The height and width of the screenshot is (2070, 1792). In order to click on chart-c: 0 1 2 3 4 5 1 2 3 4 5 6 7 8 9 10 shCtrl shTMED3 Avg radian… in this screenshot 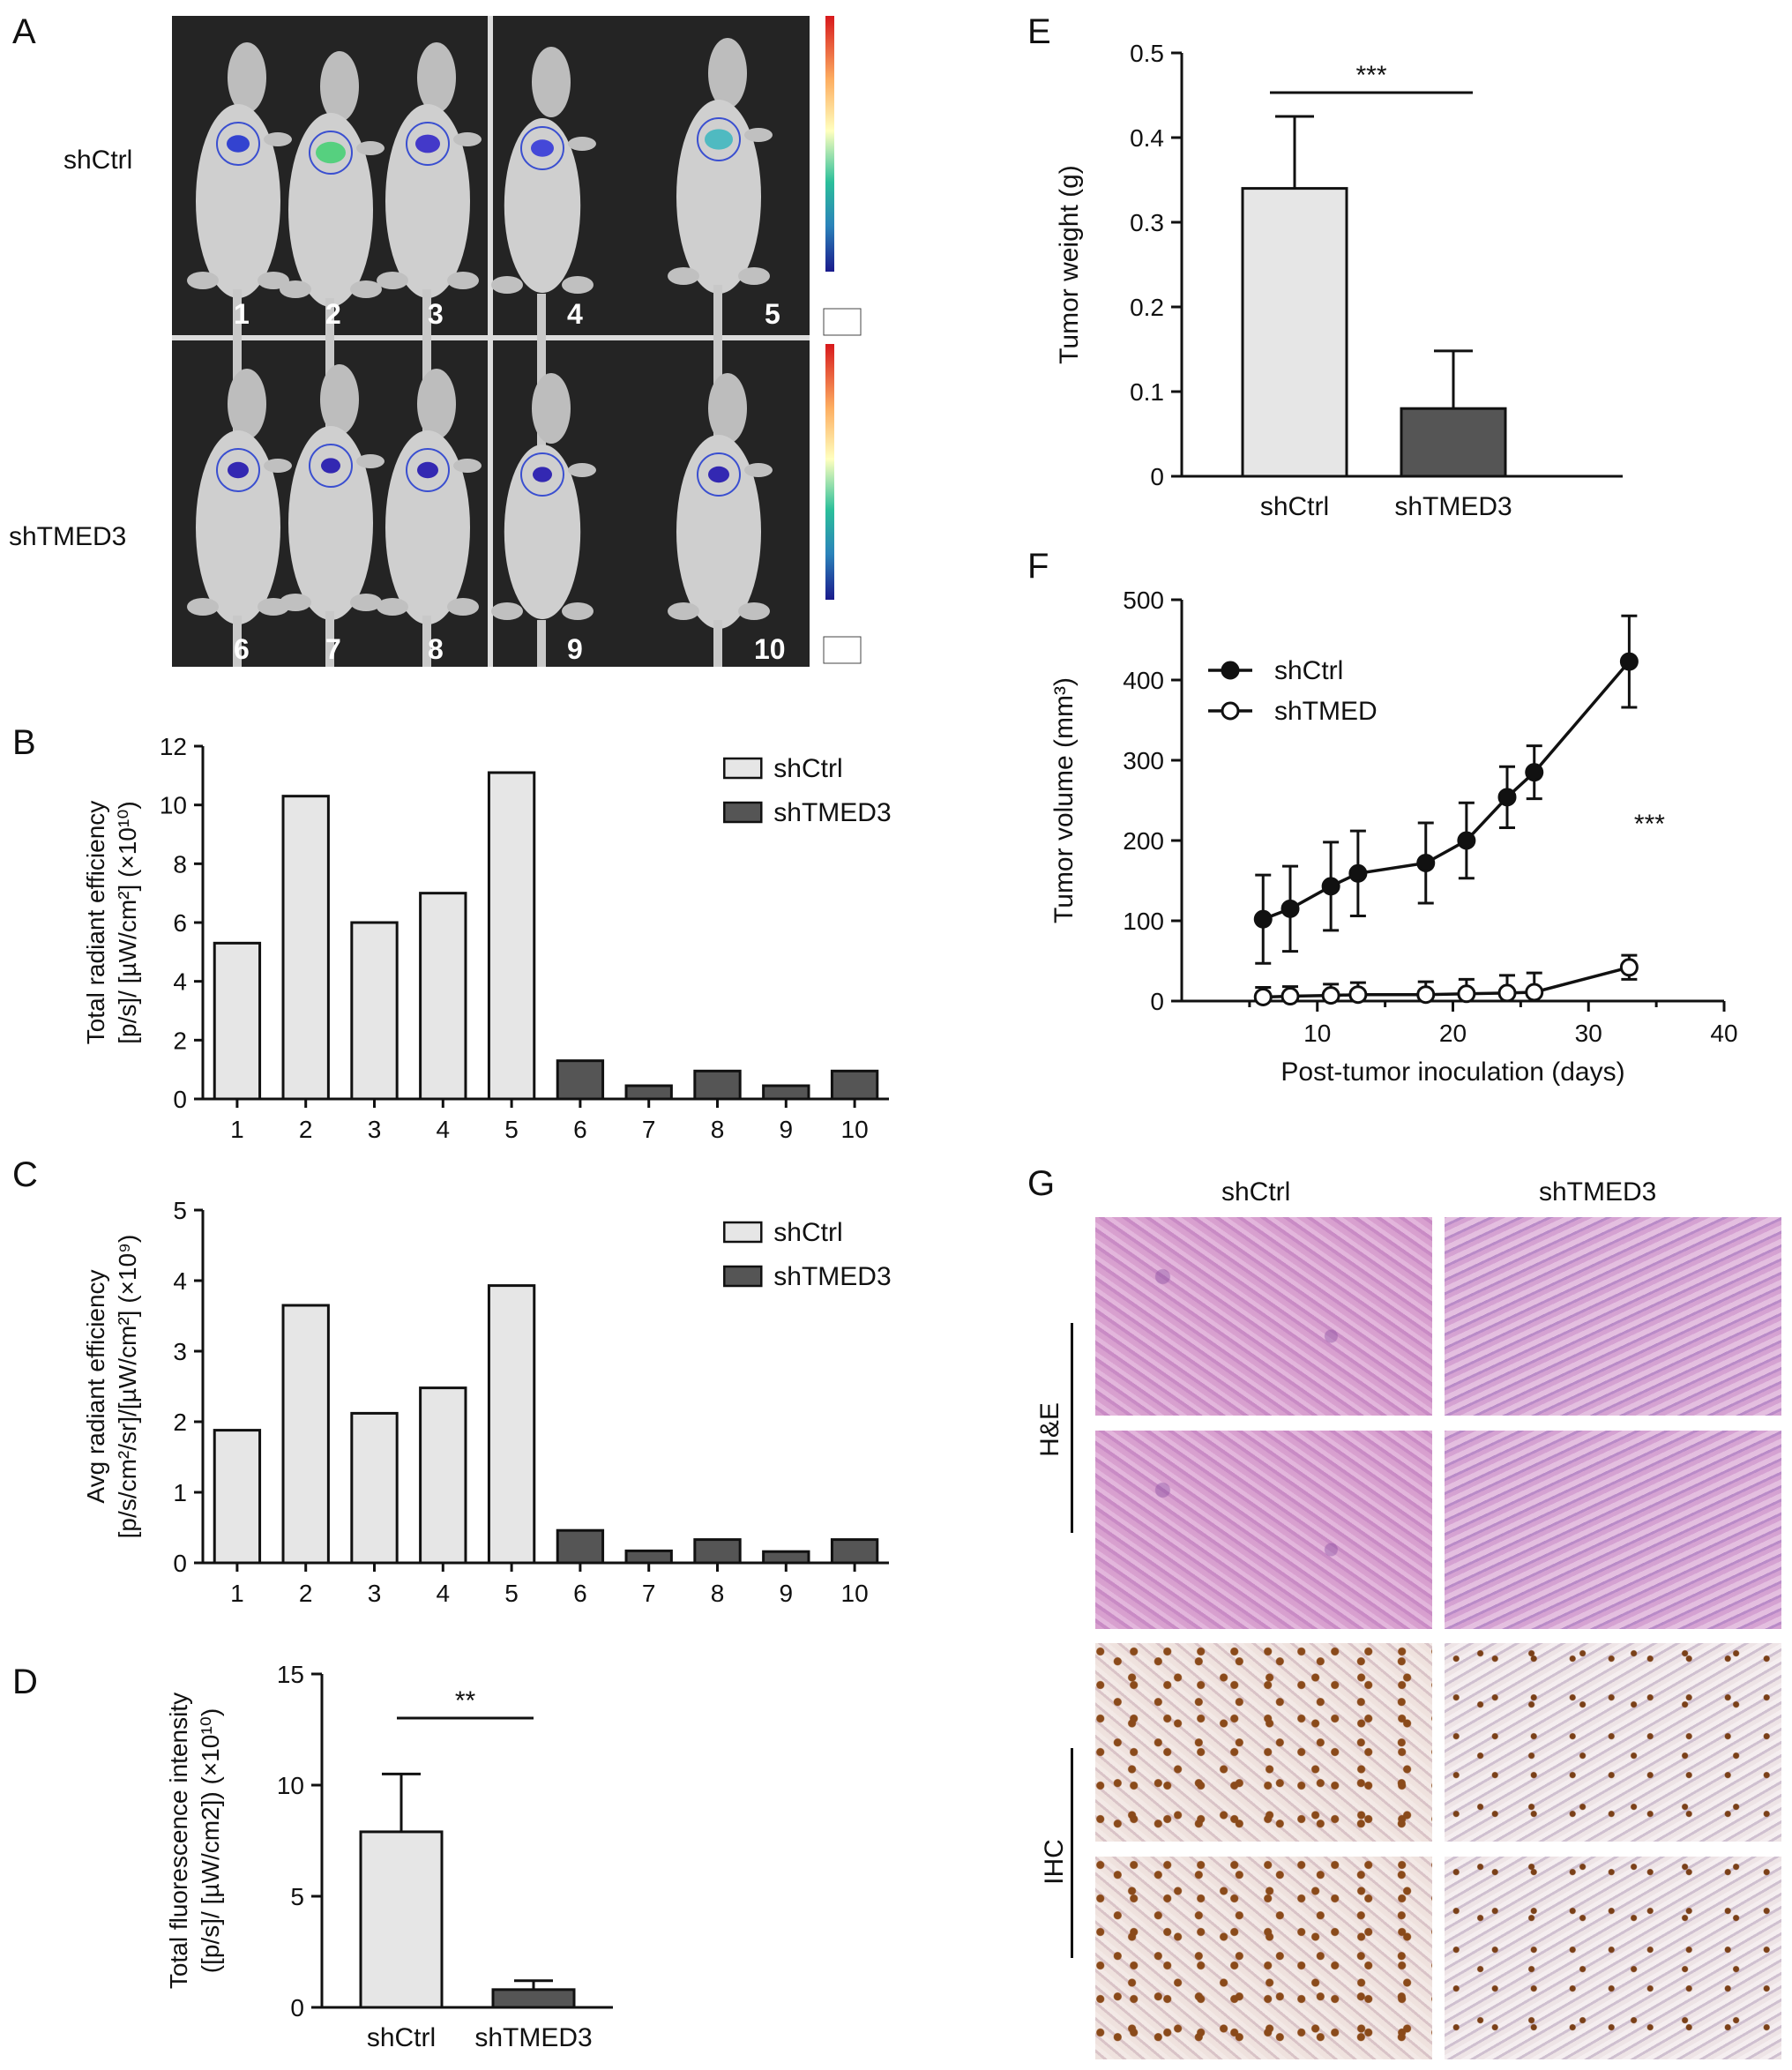, I will do `click(487, 1402)`.